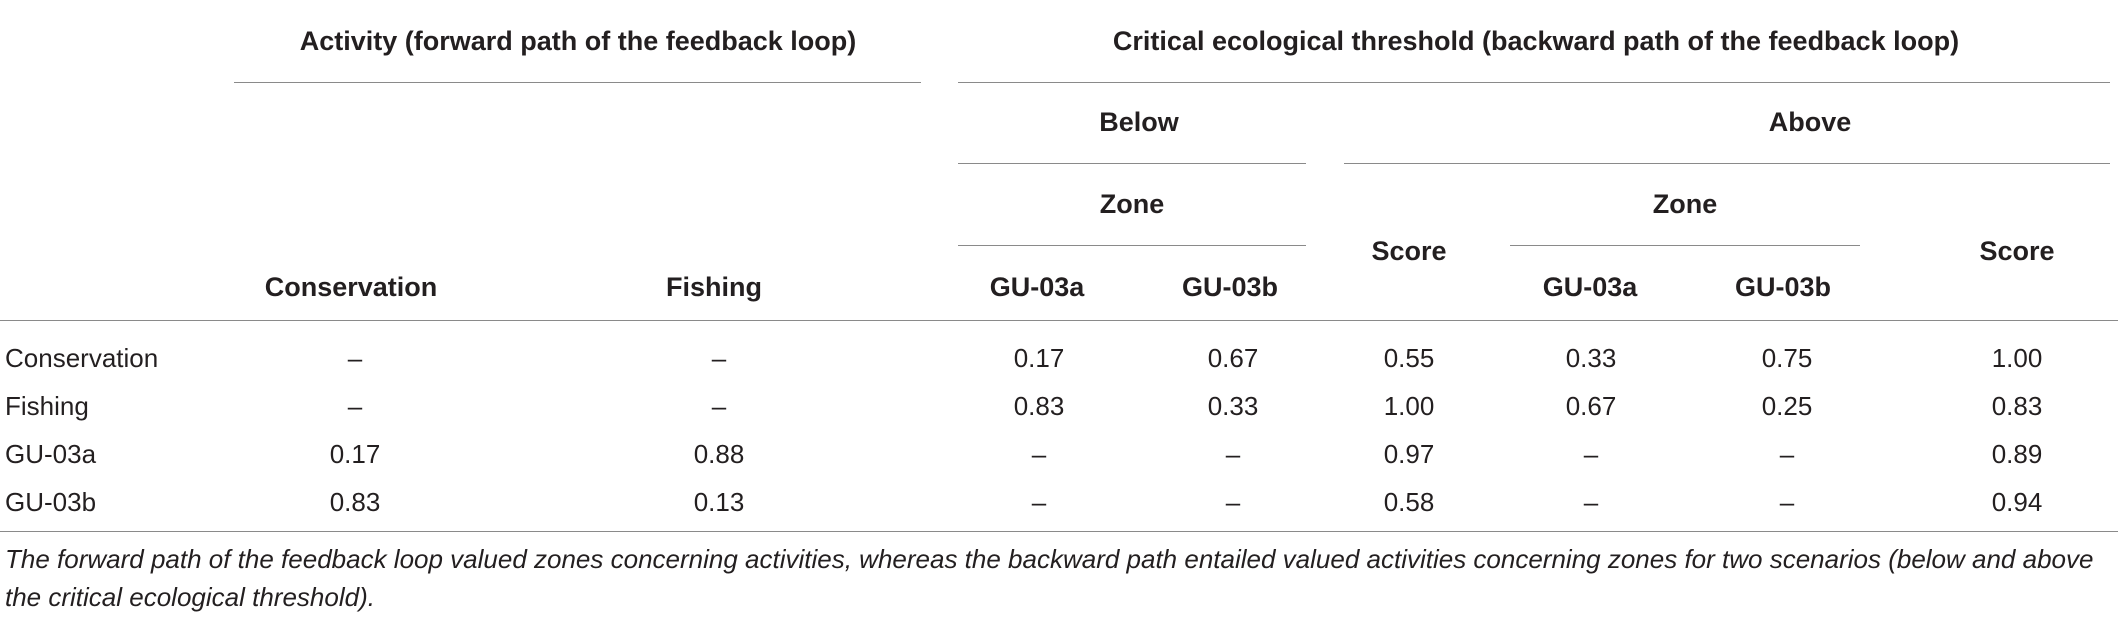 The width and height of the screenshot is (2118, 620). What do you see at coordinates (1409, 502) in the screenshot?
I see `table-cell: 0.58` at bounding box center [1409, 502].